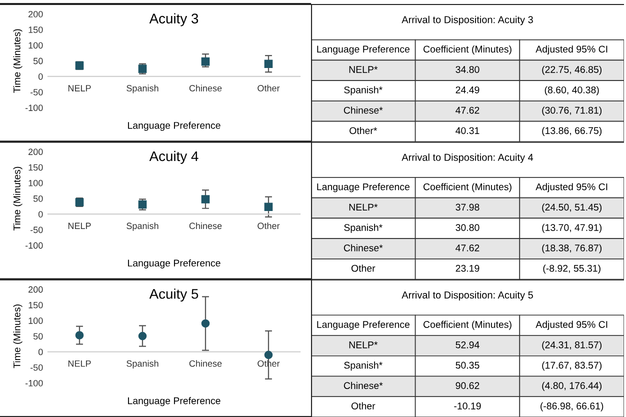 Image resolution: width=626 pixels, height=417 pixels. I want to click on text: -10.19, so click(467, 406).